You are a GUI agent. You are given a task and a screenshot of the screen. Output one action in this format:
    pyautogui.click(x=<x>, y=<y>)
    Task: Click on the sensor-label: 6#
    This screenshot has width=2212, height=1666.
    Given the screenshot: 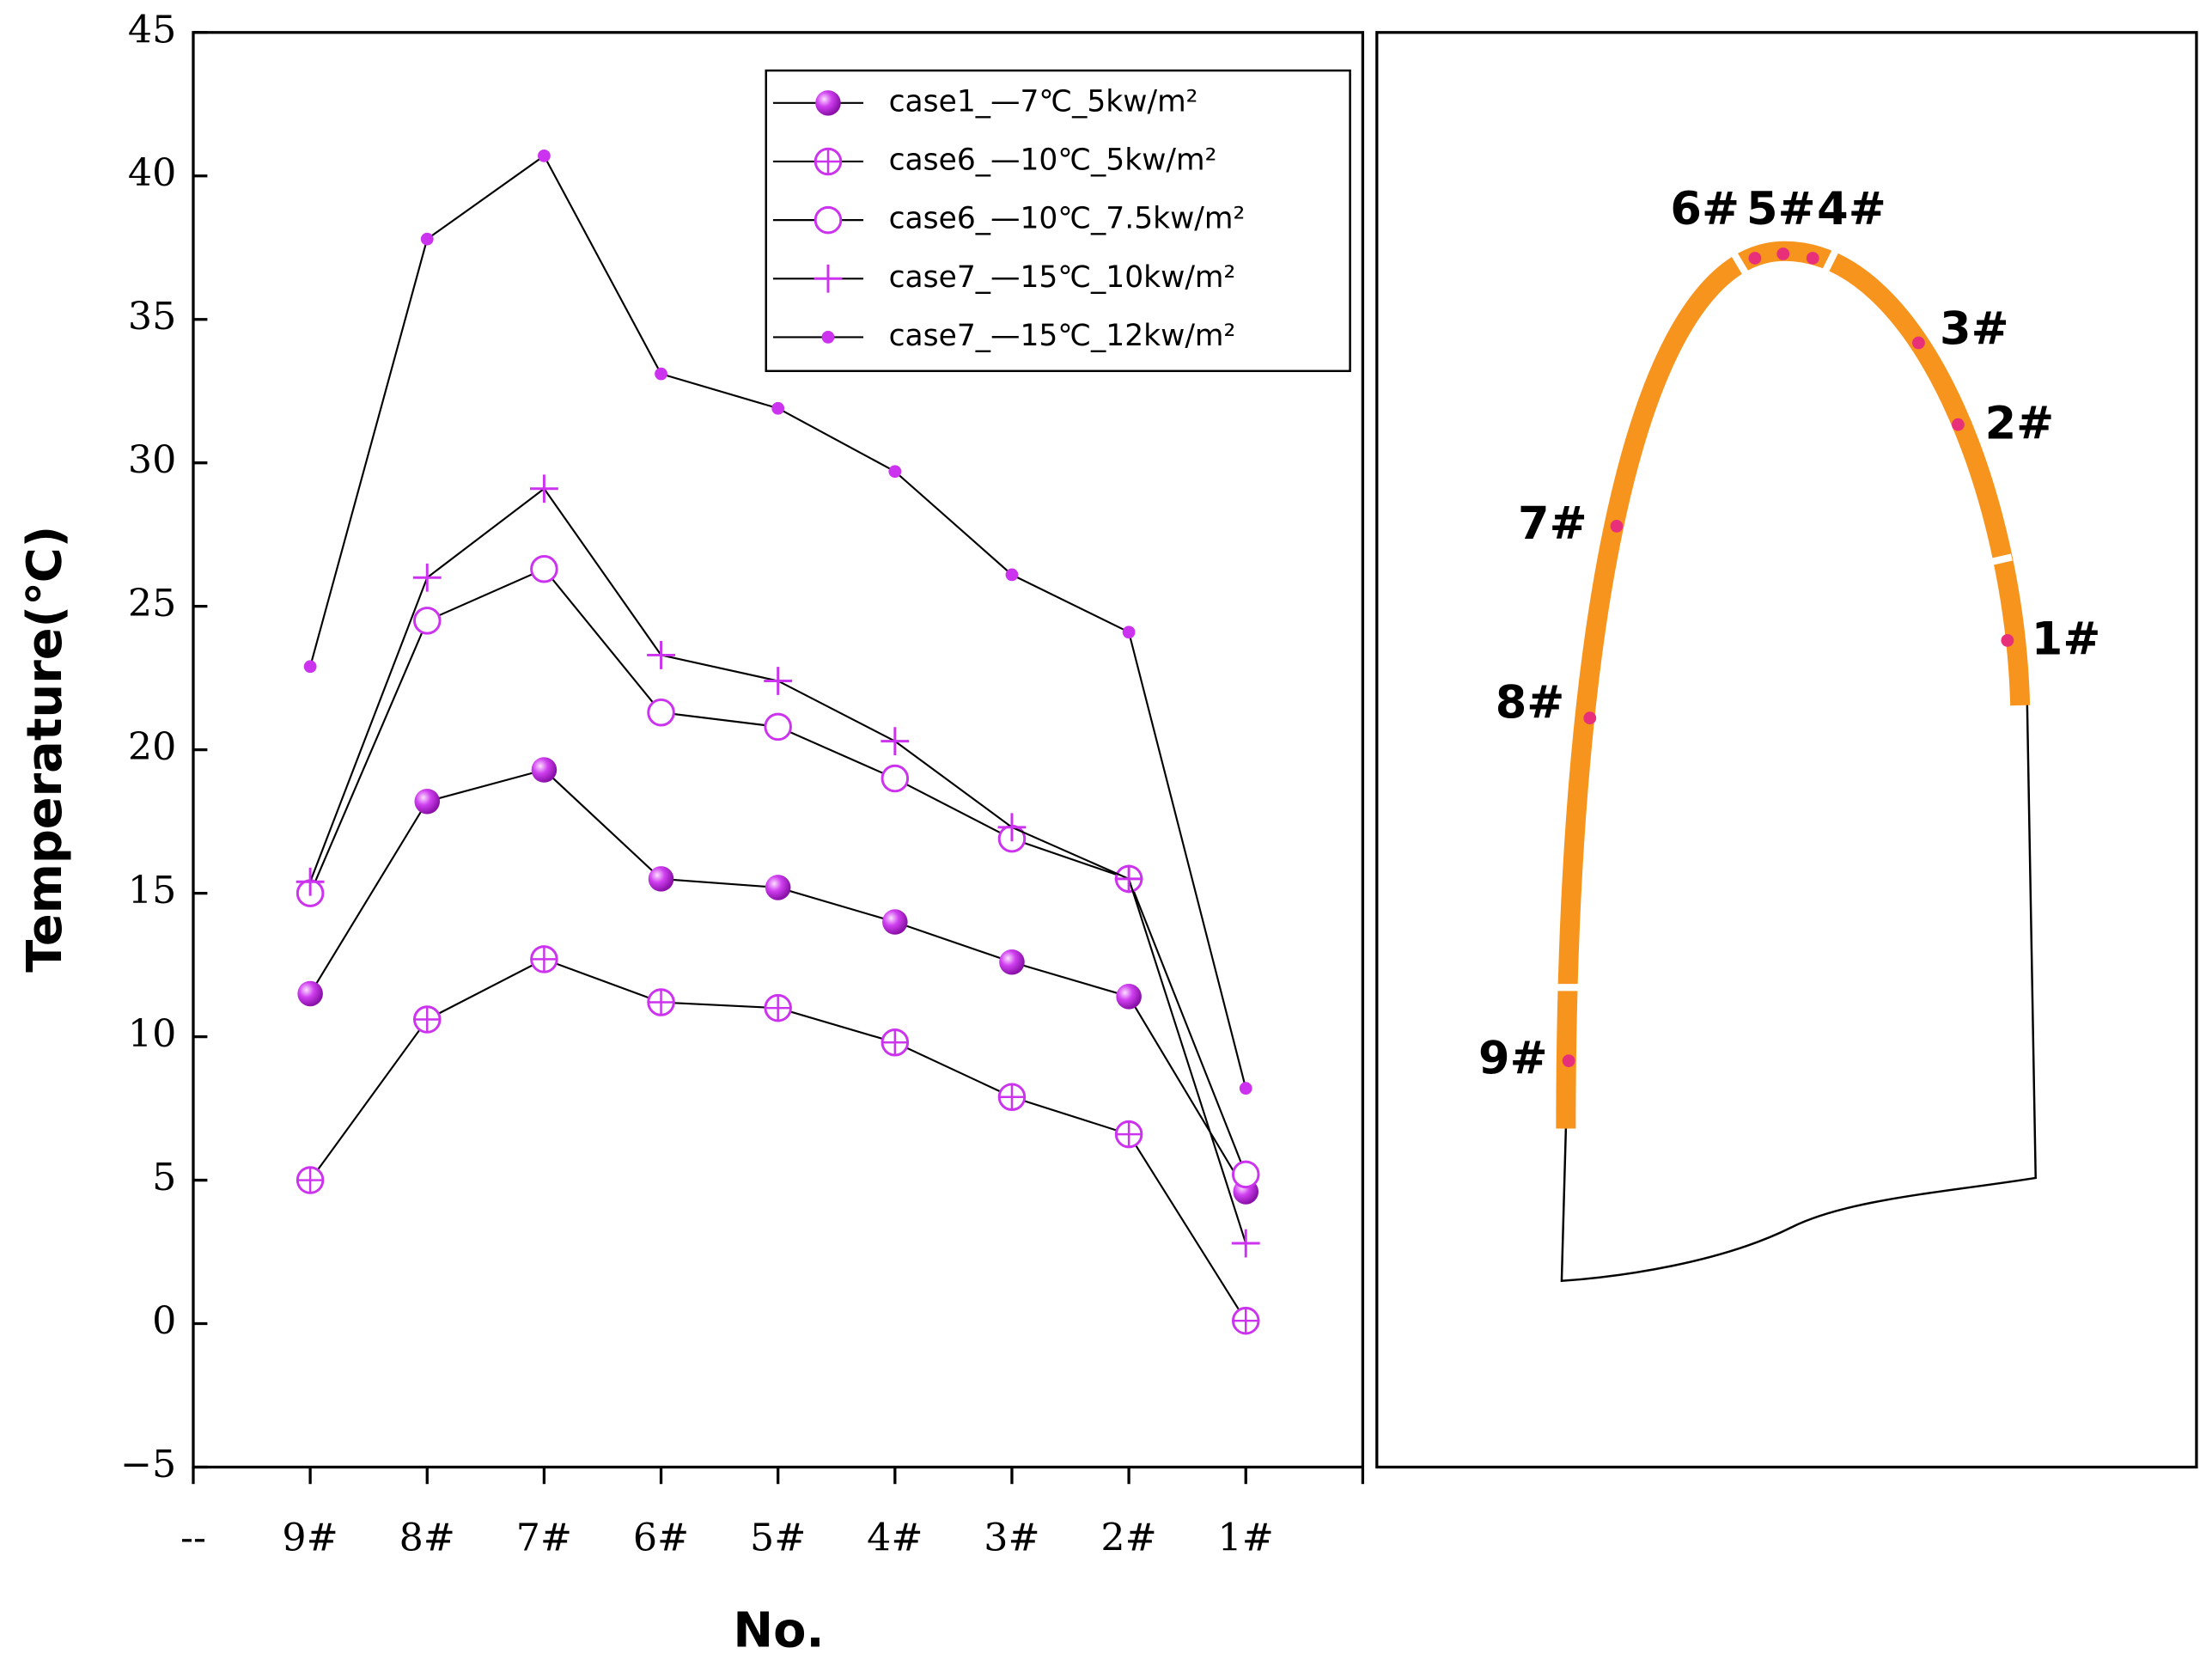 What is the action you would take?
    pyautogui.click(x=1705, y=209)
    